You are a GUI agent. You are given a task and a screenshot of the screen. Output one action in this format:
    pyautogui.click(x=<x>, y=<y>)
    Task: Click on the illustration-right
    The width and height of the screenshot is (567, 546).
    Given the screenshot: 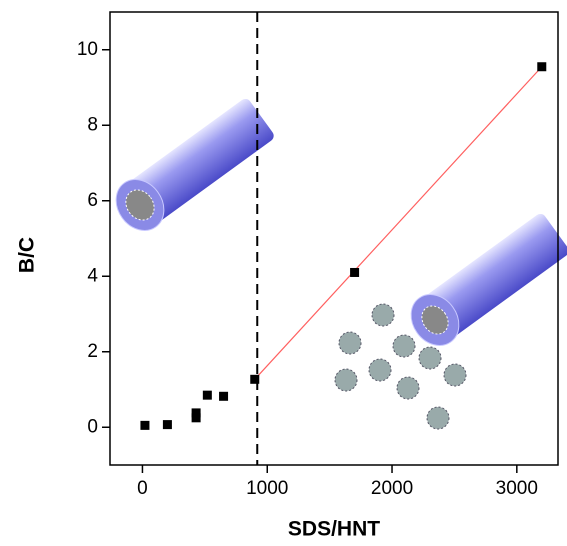 What is the action you would take?
    pyautogui.click(x=488, y=279)
    